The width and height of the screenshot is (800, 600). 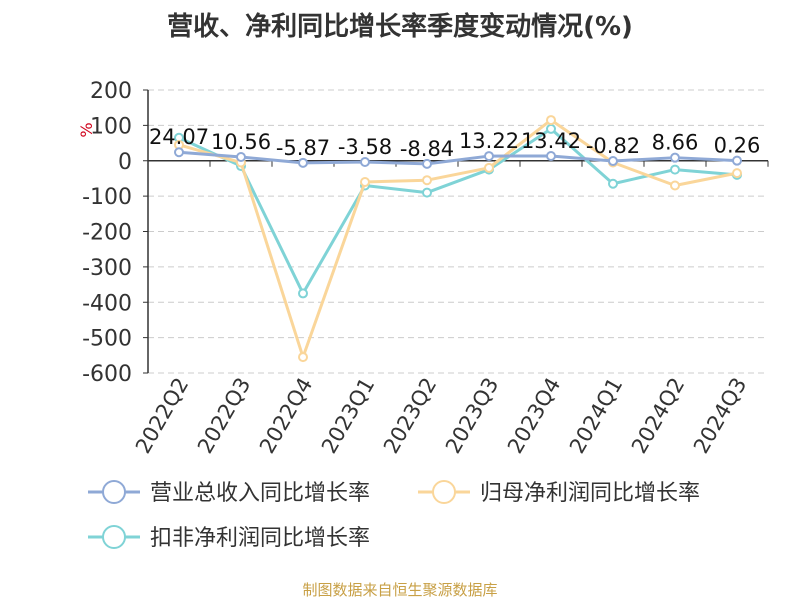 What do you see at coordinates (107, 374) in the screenshot?
I see `y-tick-label: -600` at bounding box center [107, 374].